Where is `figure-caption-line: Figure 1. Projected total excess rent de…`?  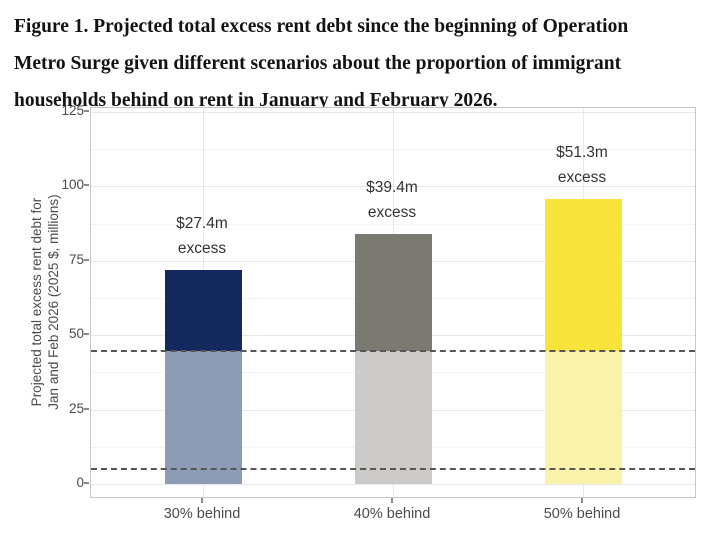
figure-caption-line: Figure 1. Projected total excess rent de… is located at coordinates (321, 26).